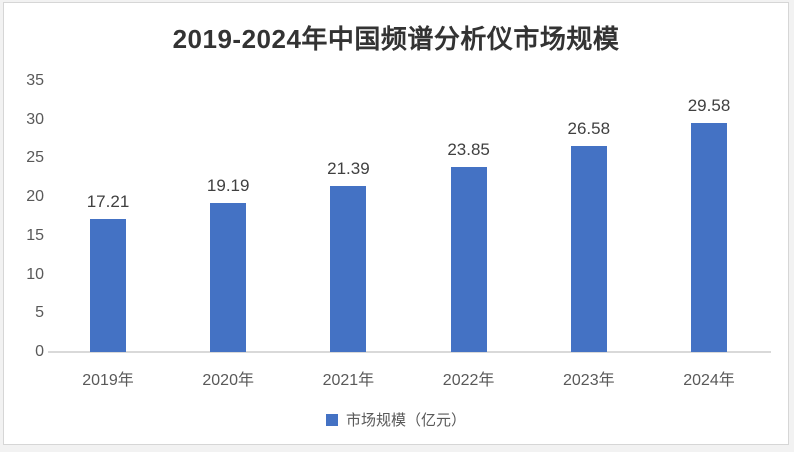 This screenshot has width=794, height=452. Describe the element at coordinates (228, 380) in the screenshot. I see `x-axis-tick-label: 2020年` at that location.